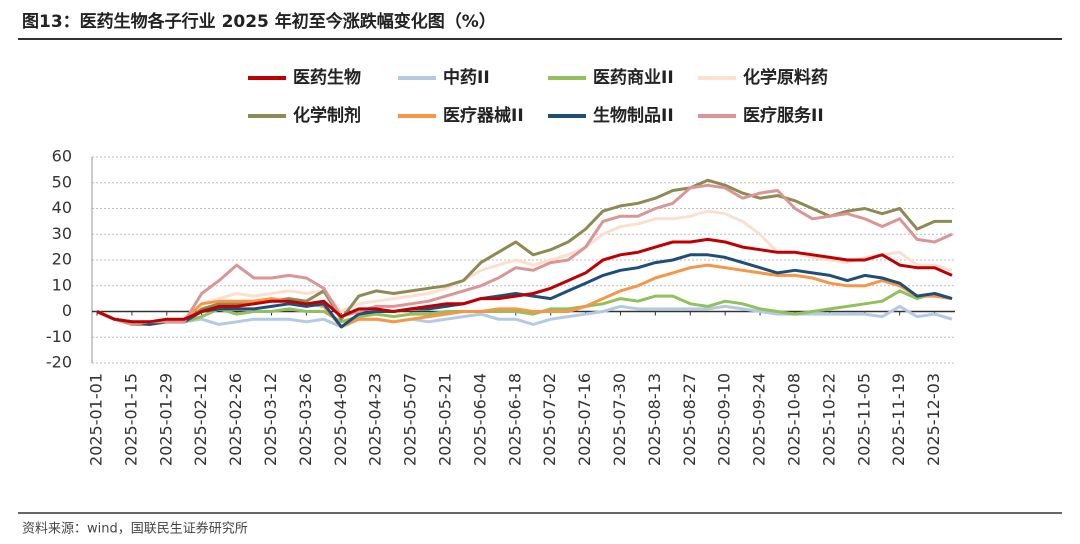 The width and height of the screenshot is (1080, 544). What do you see at coordinates (466, 77) in the screenshot?
I see `legend-label: 中药II` at bounding box center [466, 77].